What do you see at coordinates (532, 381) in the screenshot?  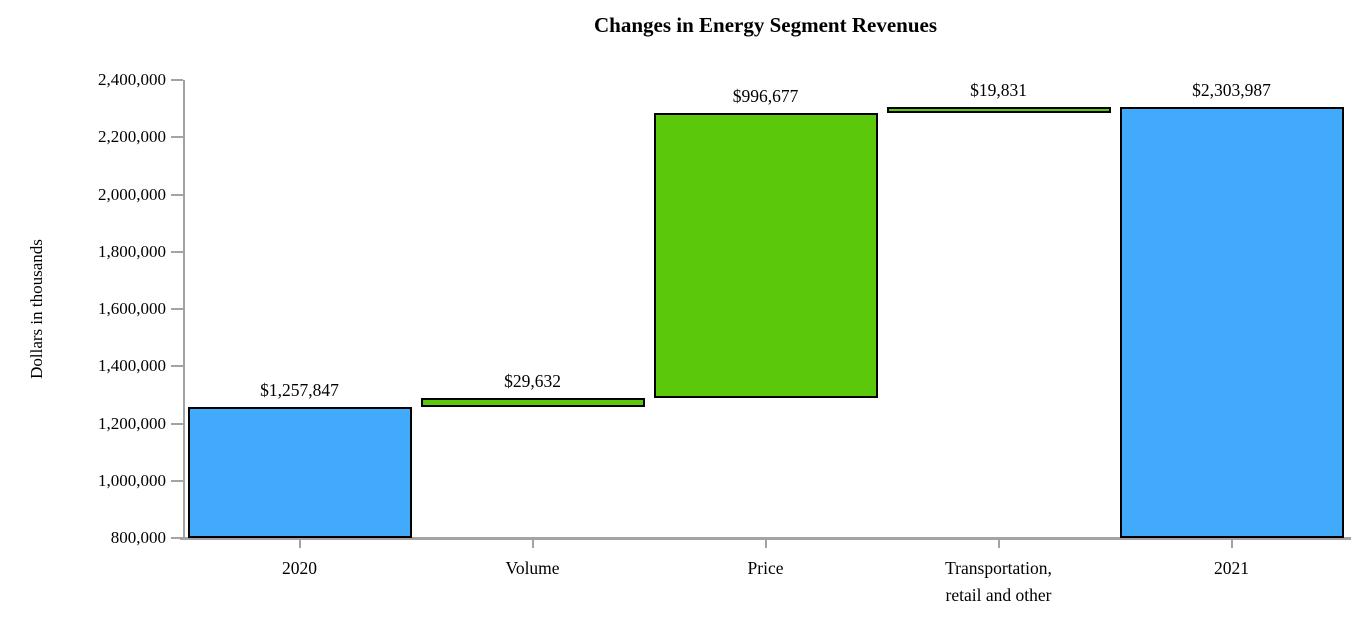 I see `bar-value-label: $29,632` at bounding box center [532, 381].